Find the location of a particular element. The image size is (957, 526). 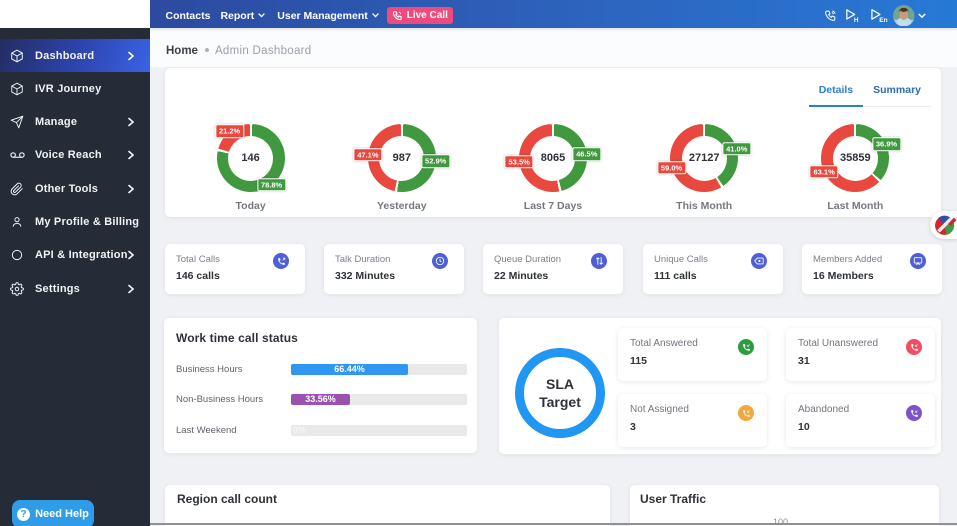

svg-text: H is located at coordinates (856, 20).